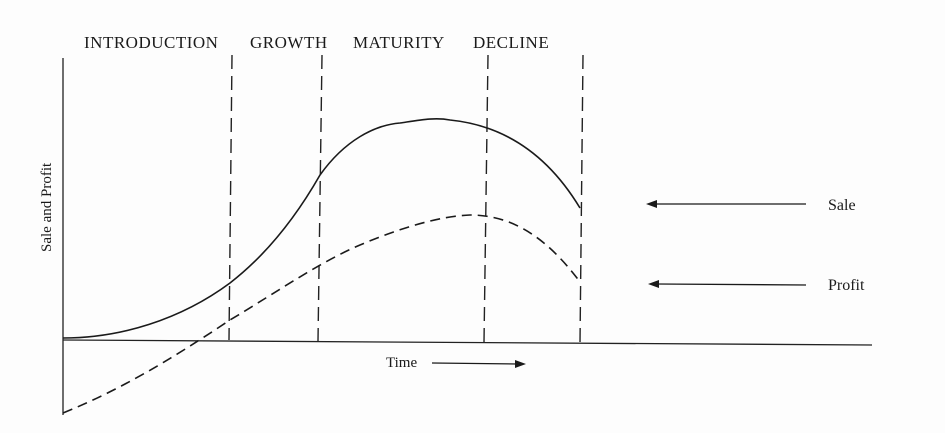  I want to click on stage-divider-maturity-decline, so click(486, 198).